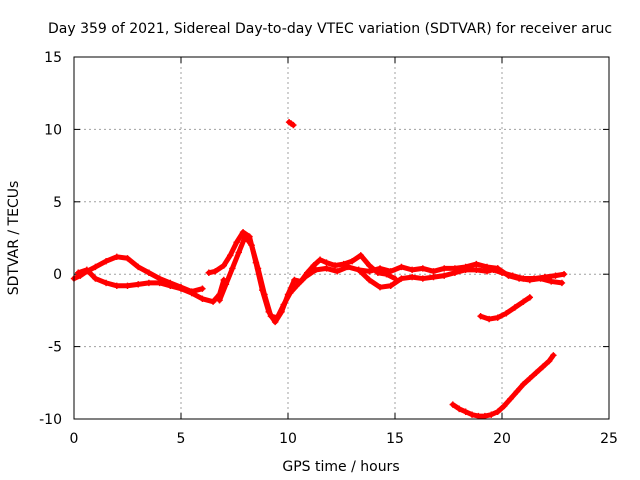 Image resolution: width=640 pixels, height=480 pixels. I want to click on series-arc-b, so click(151, 285).